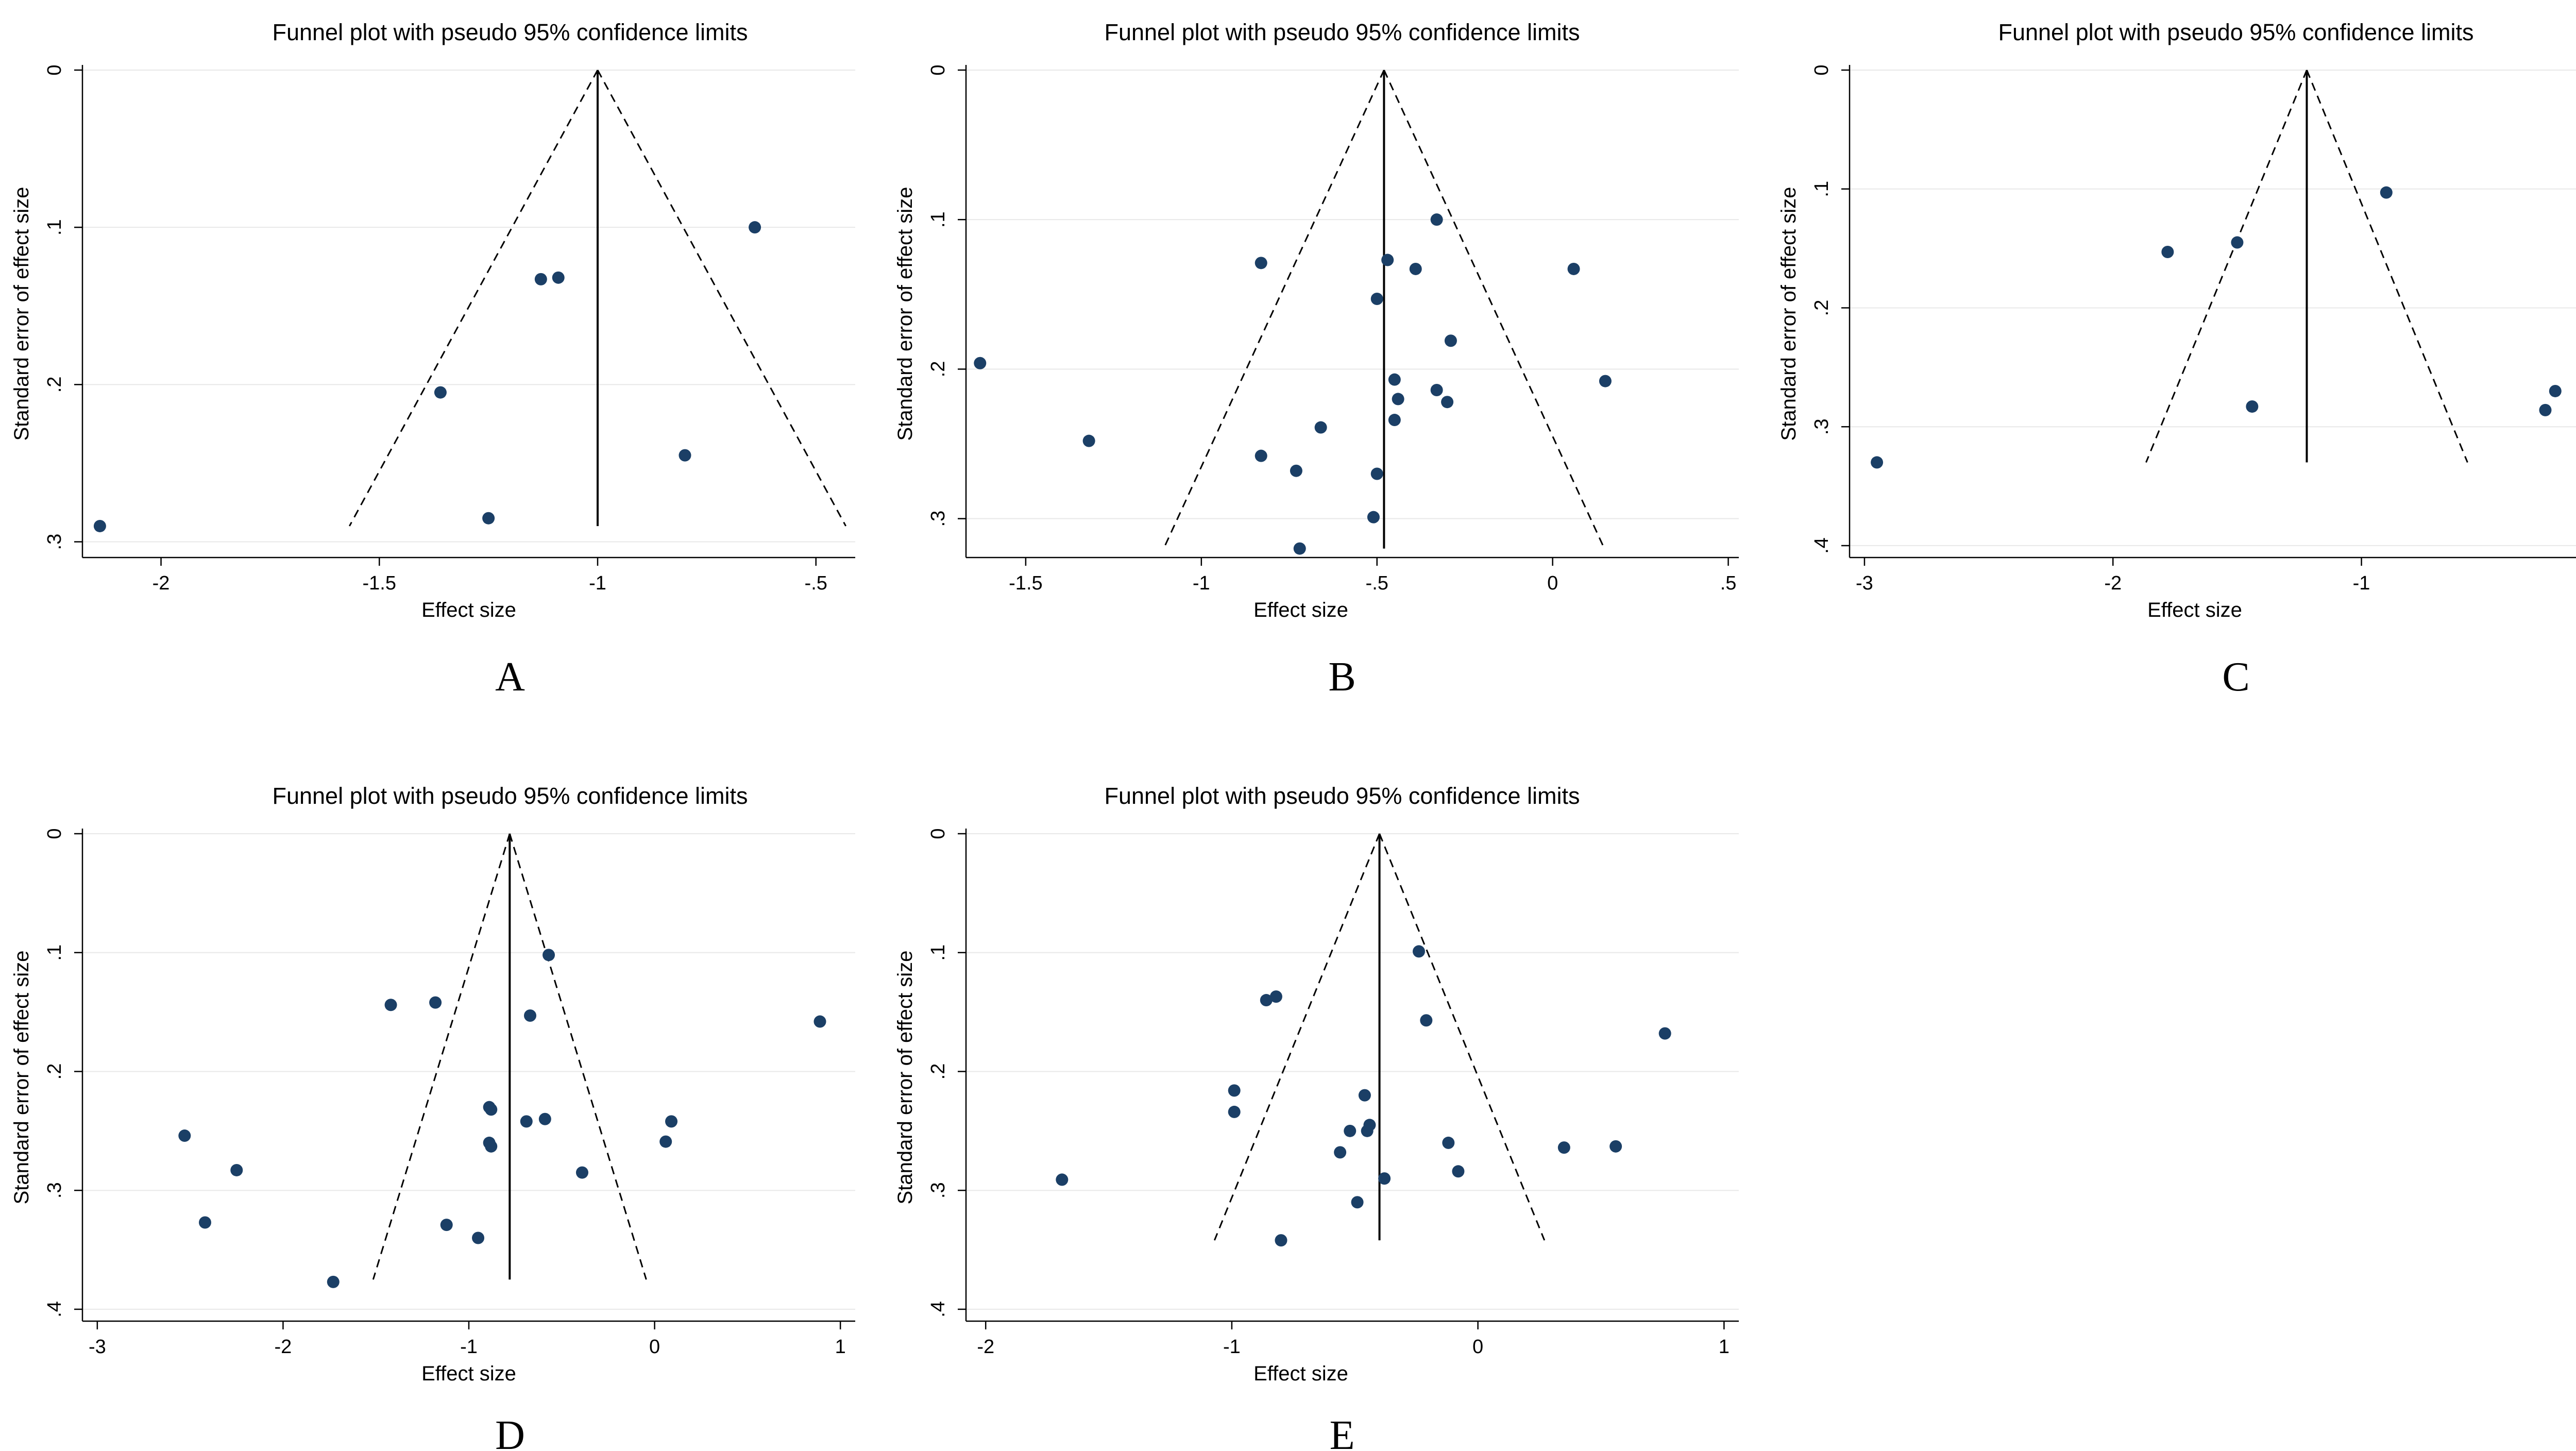 The image size is (2576, 1451). What do you see at coordinates (441, 1056) in the screenshot?
I see `funnel-lower-limit-d` at bounding box center [441, 1056].